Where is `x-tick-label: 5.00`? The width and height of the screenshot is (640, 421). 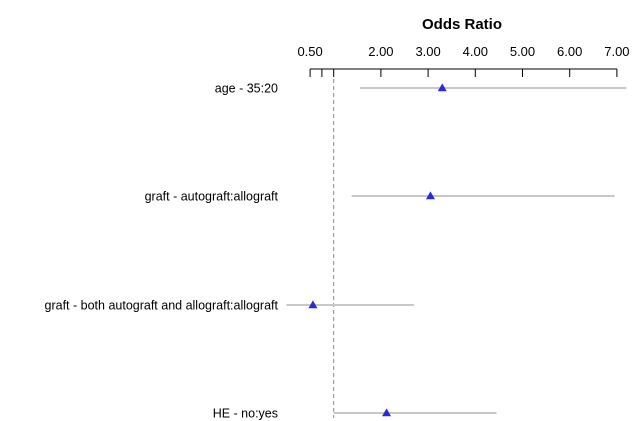
x-tick-label: 5.00 is located at coordinates (522, 51).